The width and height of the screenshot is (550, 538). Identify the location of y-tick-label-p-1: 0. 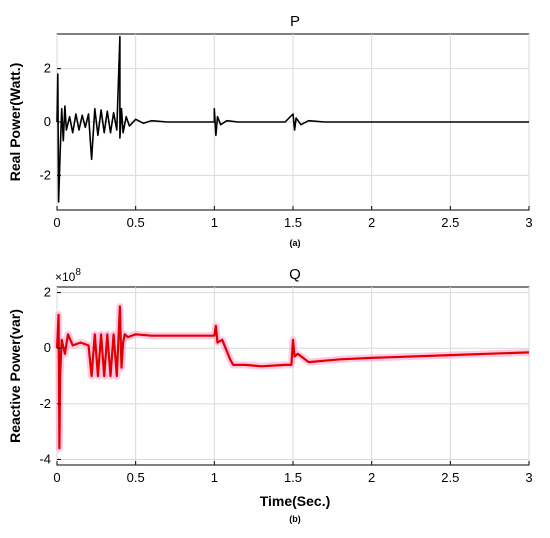
(47, 121).